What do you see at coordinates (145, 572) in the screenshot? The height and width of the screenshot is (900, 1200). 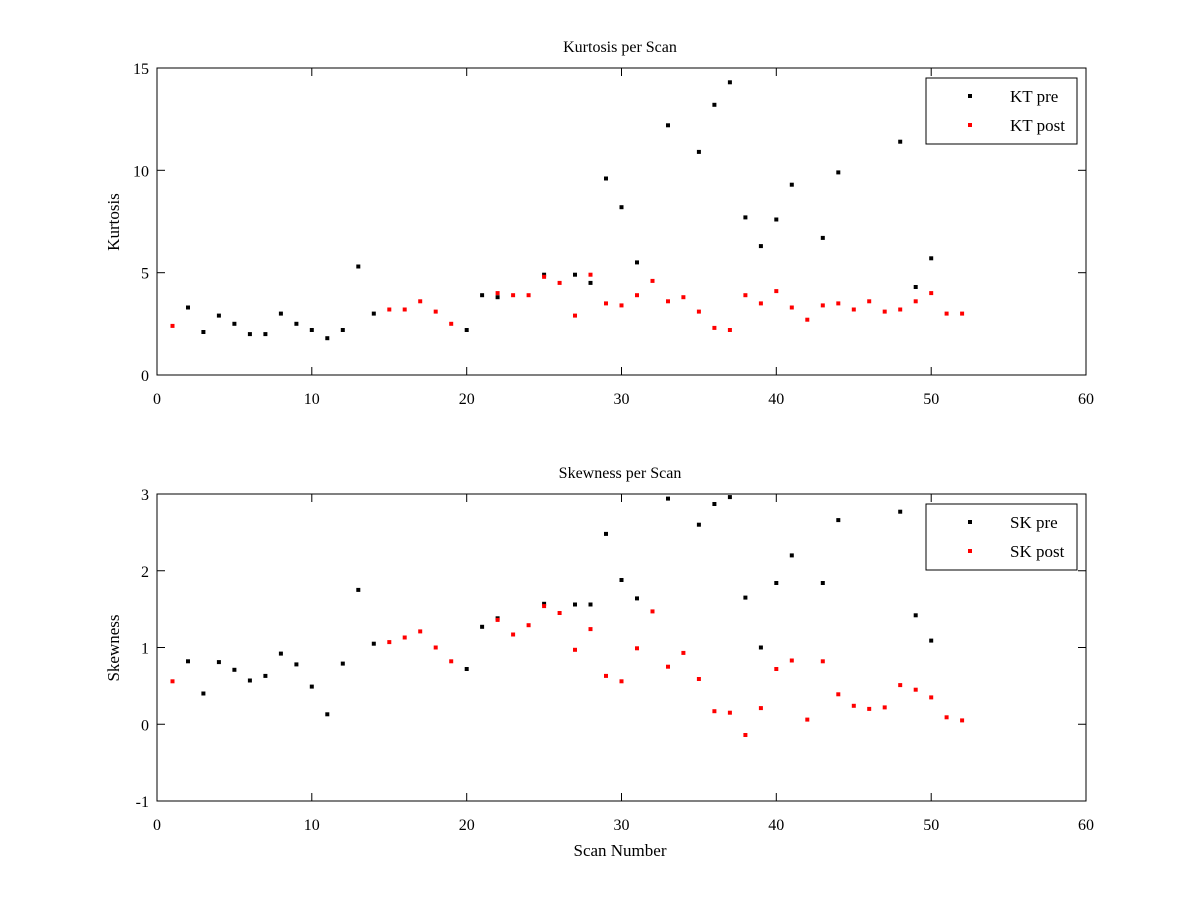 I see `skewness-ytick-label: 2` at bounding box center [145, 572].